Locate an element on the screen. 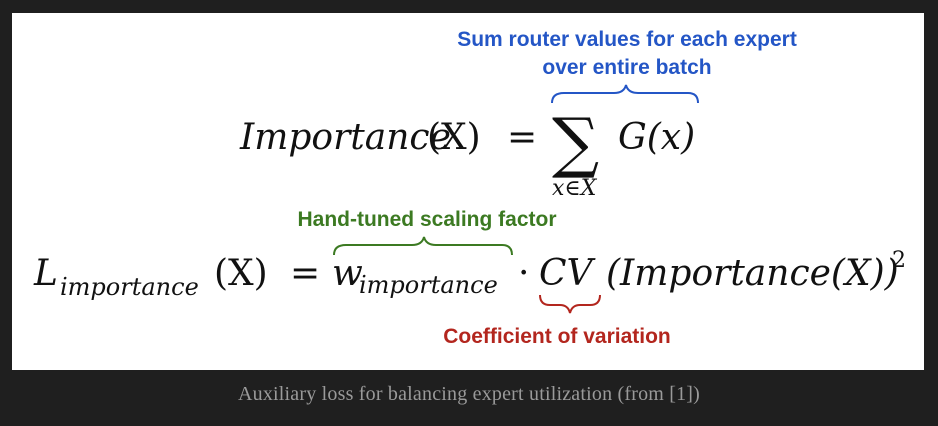  weight-subscript: importance is located at coordinates (428, 285).